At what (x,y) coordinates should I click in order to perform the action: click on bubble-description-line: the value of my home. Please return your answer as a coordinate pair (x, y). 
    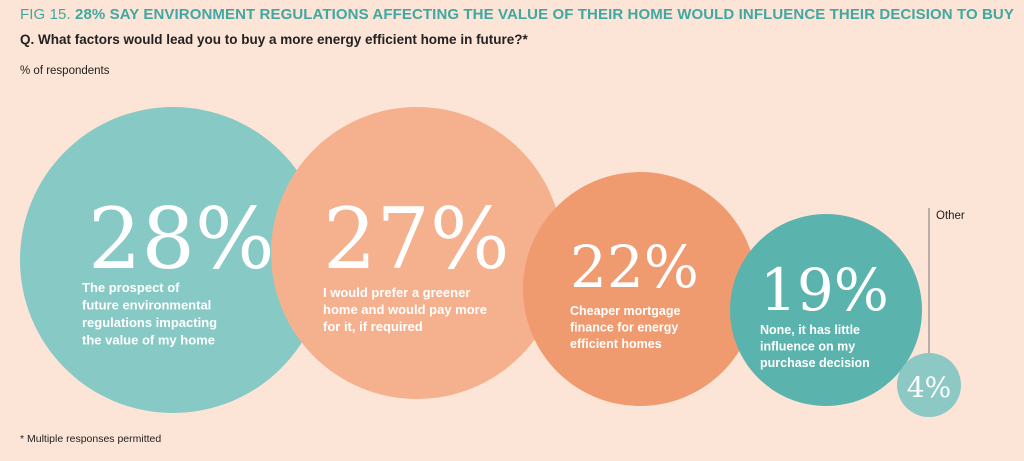
    Looking at the image, I should click on (148, 340).